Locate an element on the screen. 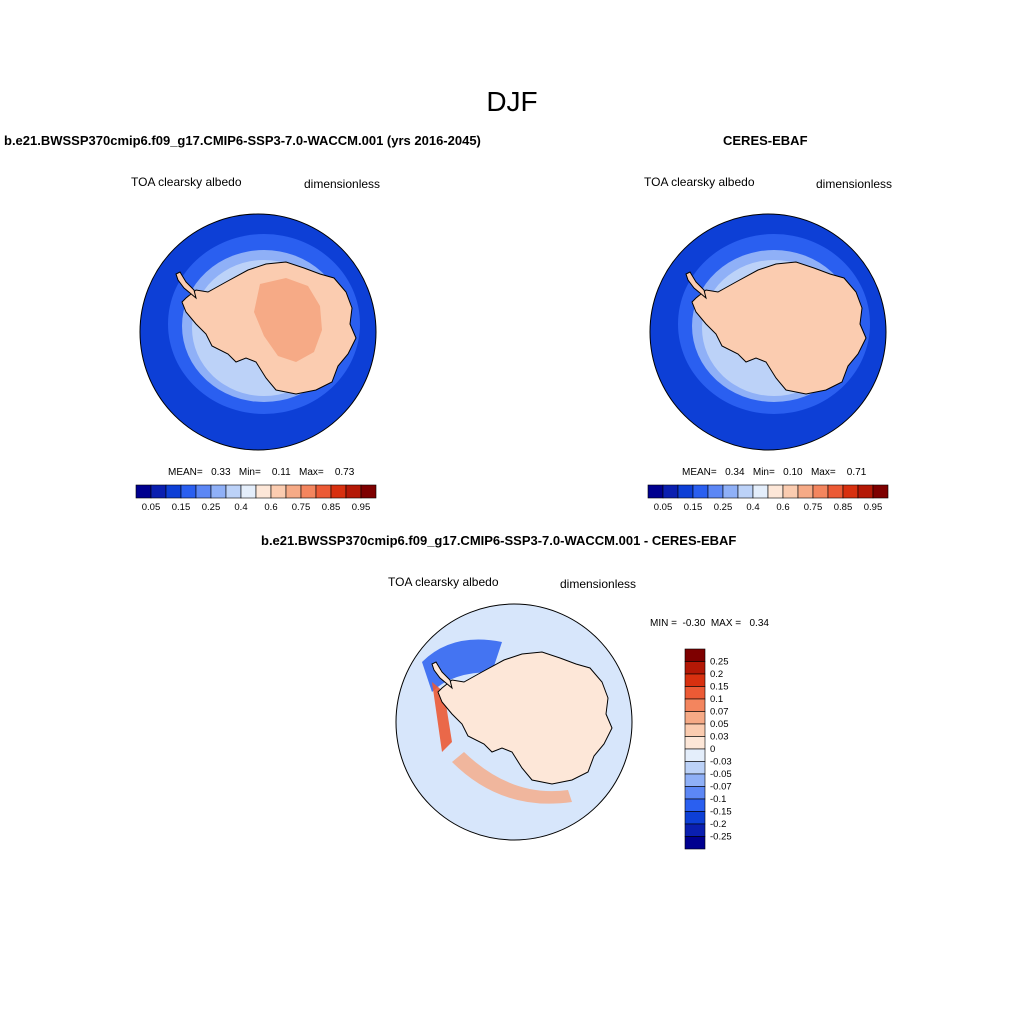 Image resolution: width=1024 pixels, height=1024 pixels. colorbar-tick-label: -0.05 is located at coordinates (721, 774).